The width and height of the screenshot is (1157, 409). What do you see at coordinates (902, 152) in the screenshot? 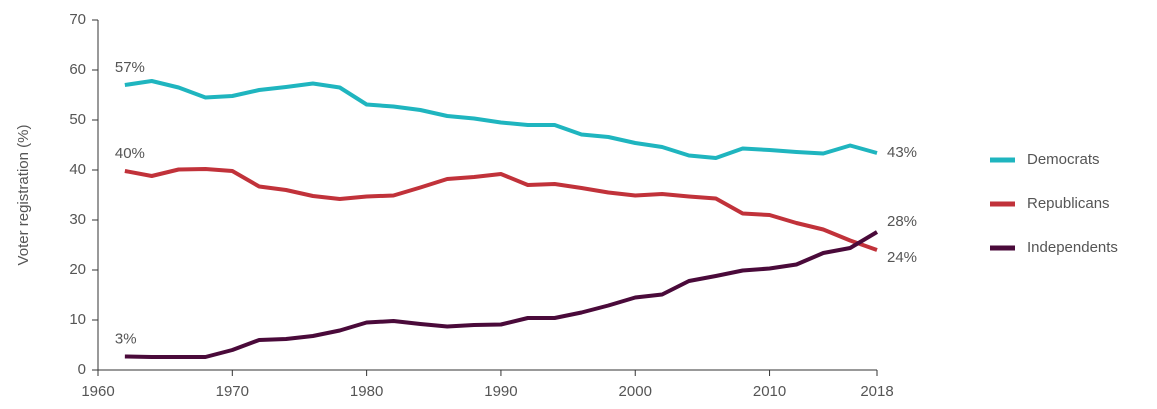
I see `value-label: 43%` at bounding box center [902, 152].